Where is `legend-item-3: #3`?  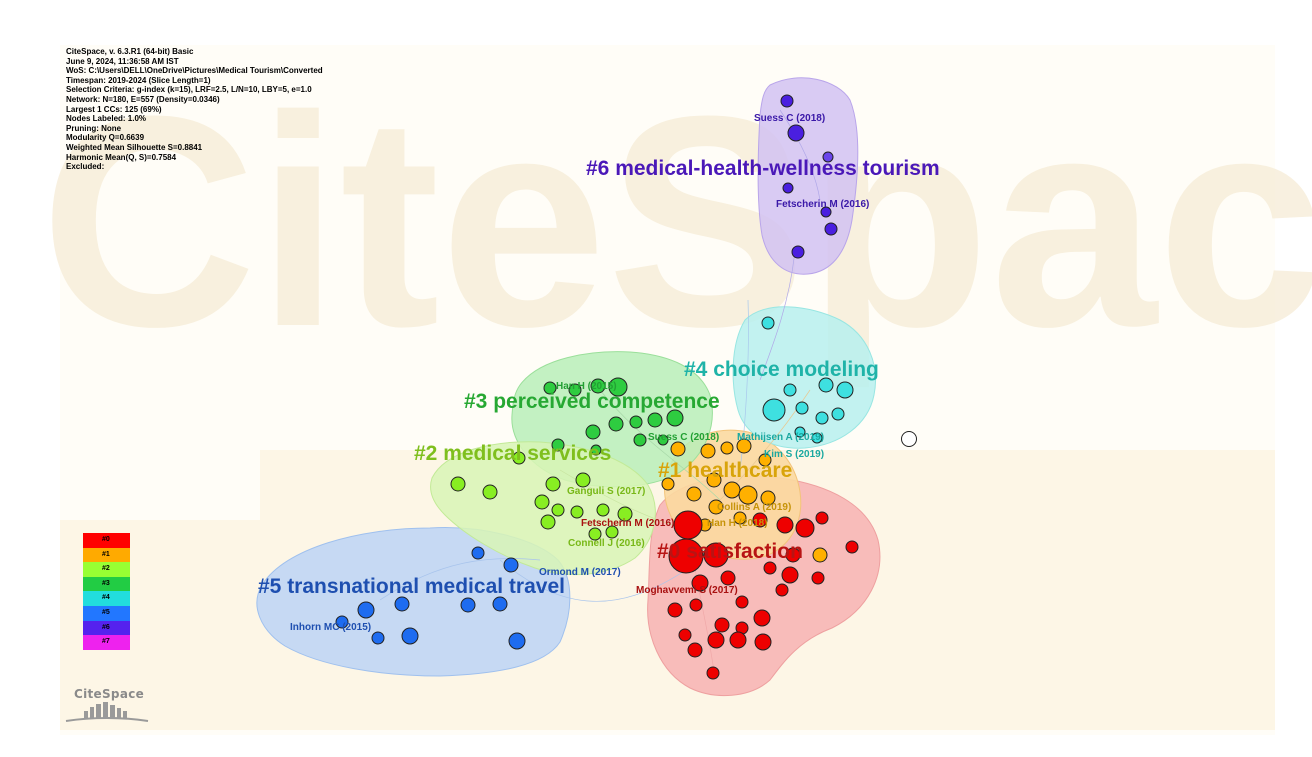
legend-item-3: #3 is located at coordinates (106, 584).